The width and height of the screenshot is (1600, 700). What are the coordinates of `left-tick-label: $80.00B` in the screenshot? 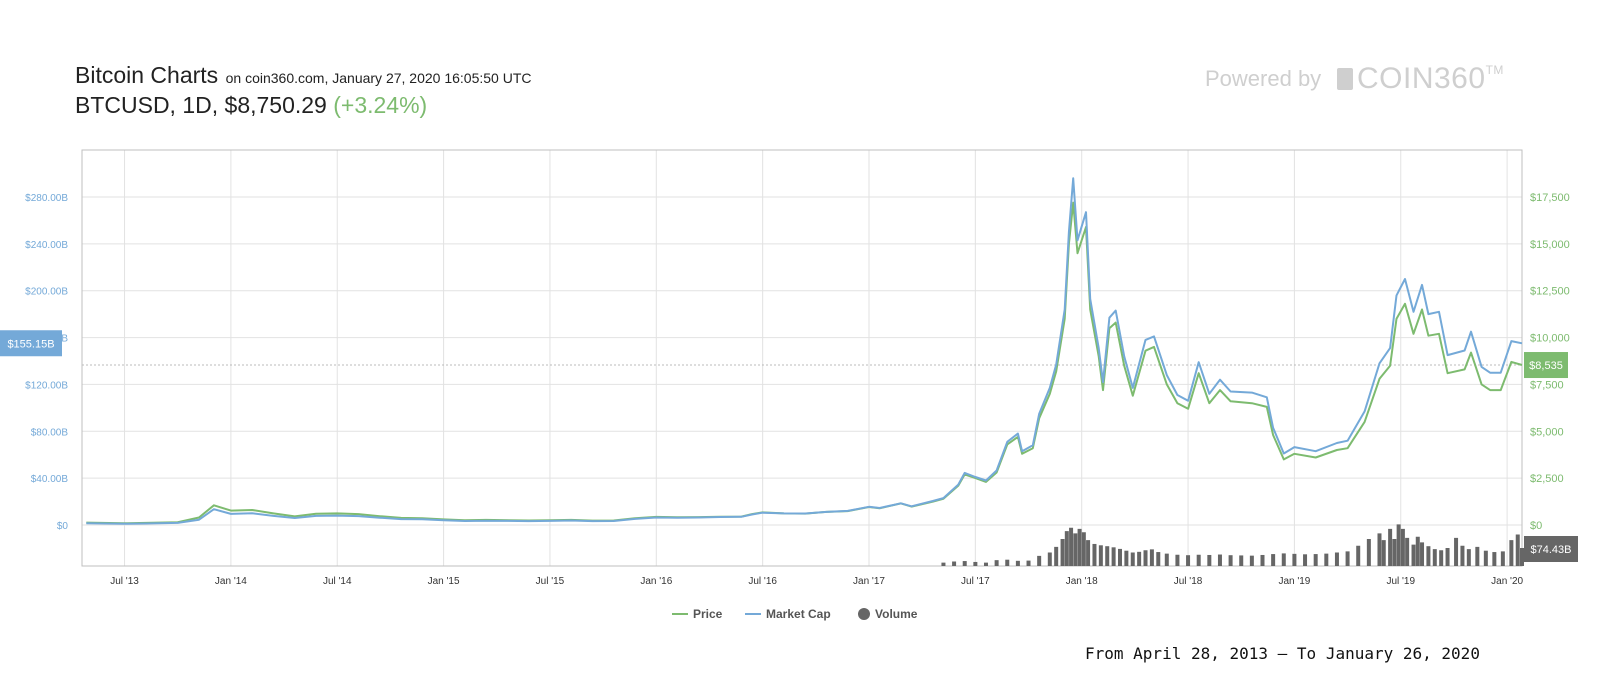 It's located at (50, 432).